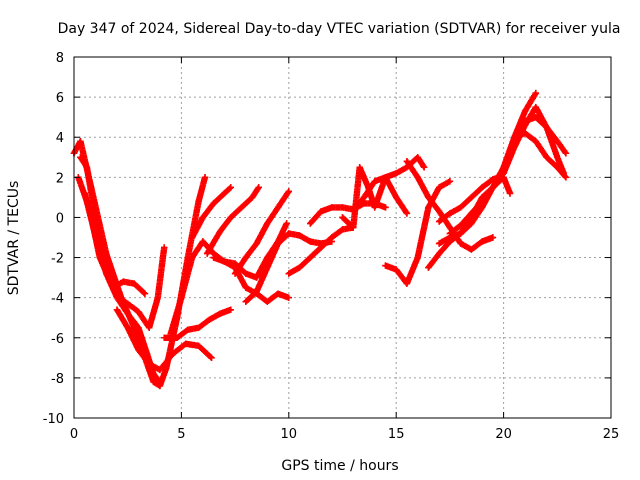 Image resolution: width=640 pixels, height=480 pixels. I want to click on y-tick-label: 2, so click(60, 178).